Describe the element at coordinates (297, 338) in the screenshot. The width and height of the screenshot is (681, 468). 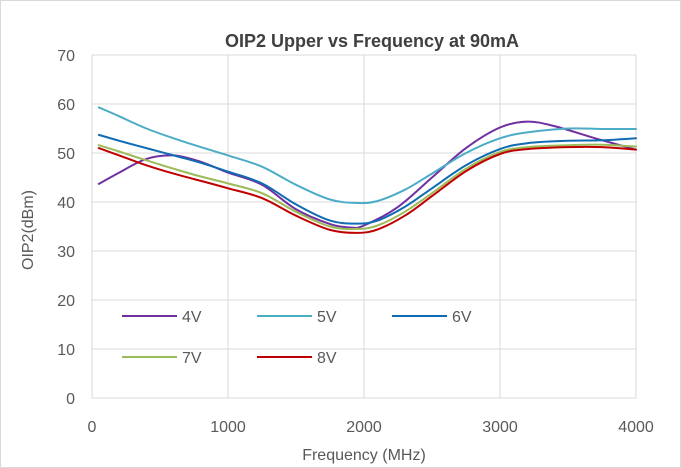
I see `legend: 4V 5V 6V 7V 8V` at that location.